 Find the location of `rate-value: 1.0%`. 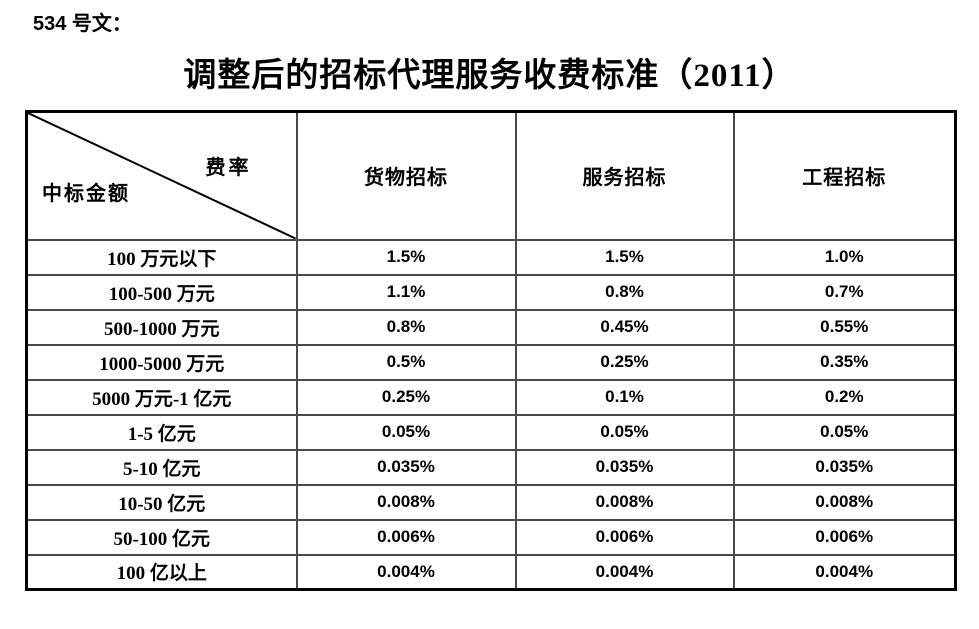

rate-value: 1.0% is located at coordinates (844, 257).